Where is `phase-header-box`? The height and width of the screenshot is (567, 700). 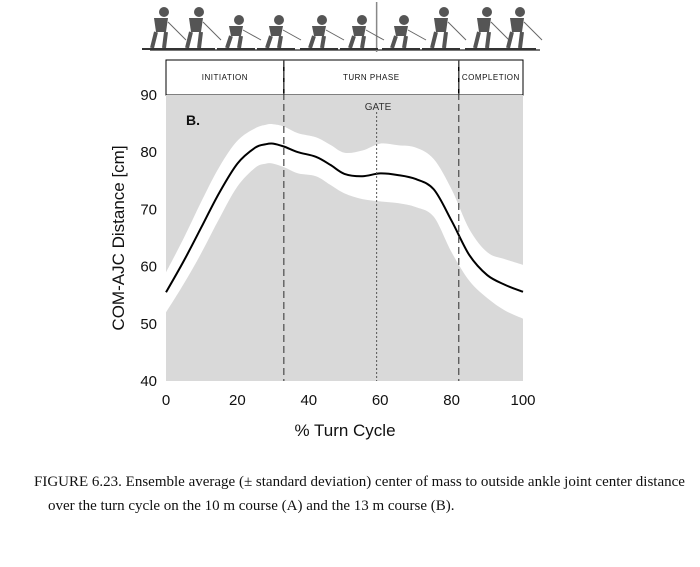
phase-header-box is located at coordinates (344, 77).